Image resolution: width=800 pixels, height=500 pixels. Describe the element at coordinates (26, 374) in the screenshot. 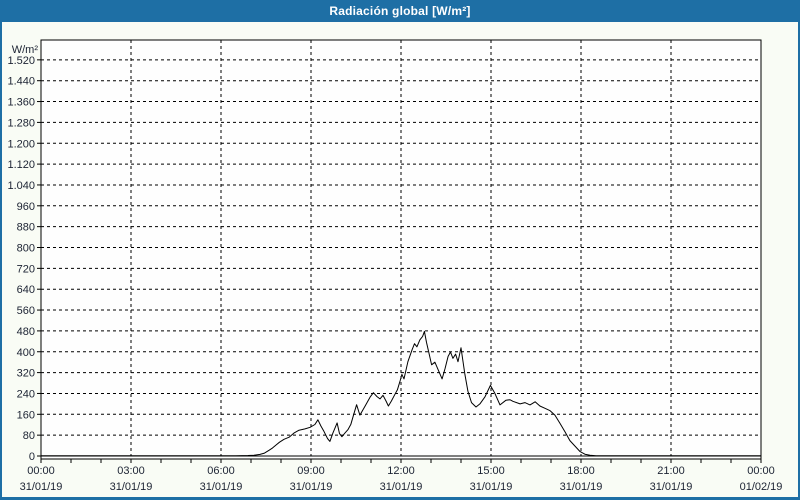

I see `y-tick-label: 320` at that location.